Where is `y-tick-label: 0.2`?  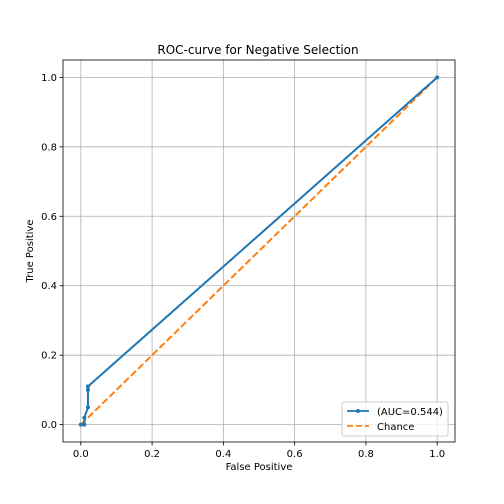 y-tick-label: 0.2 is located at coordinates (49, 356).